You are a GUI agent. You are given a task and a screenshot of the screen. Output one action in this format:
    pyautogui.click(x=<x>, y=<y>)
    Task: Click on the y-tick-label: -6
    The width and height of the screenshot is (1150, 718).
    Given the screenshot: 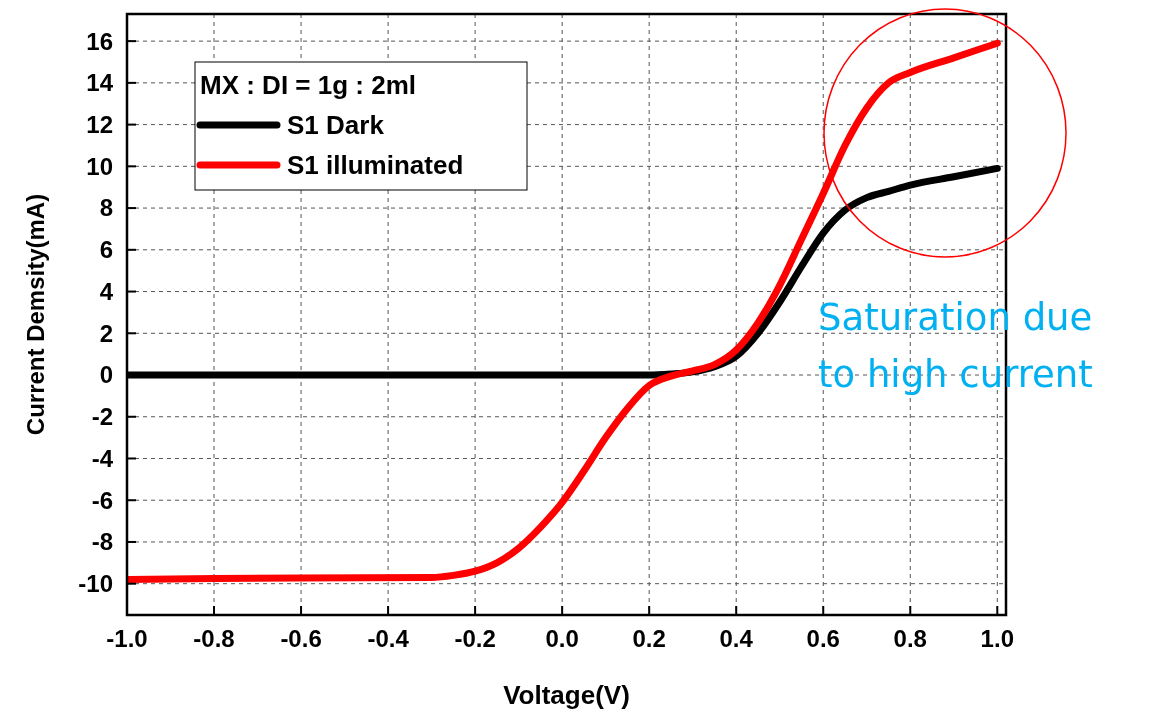 What is the action you would take?
    pyautogui.click(x=102, y=500)
    